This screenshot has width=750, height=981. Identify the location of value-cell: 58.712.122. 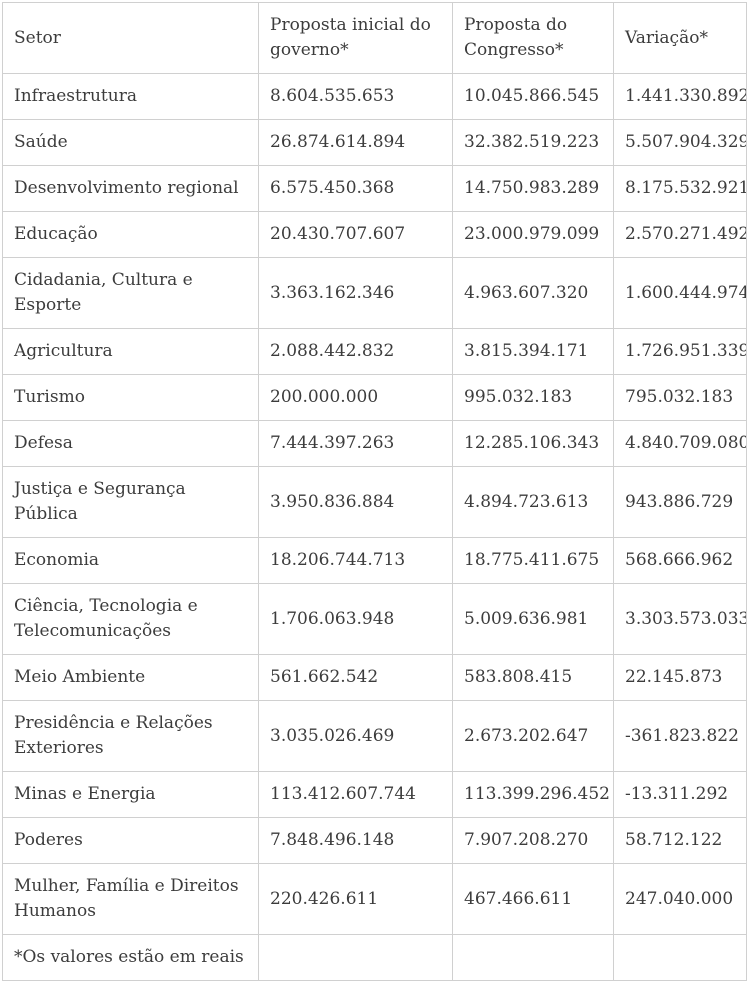
(680, 840).